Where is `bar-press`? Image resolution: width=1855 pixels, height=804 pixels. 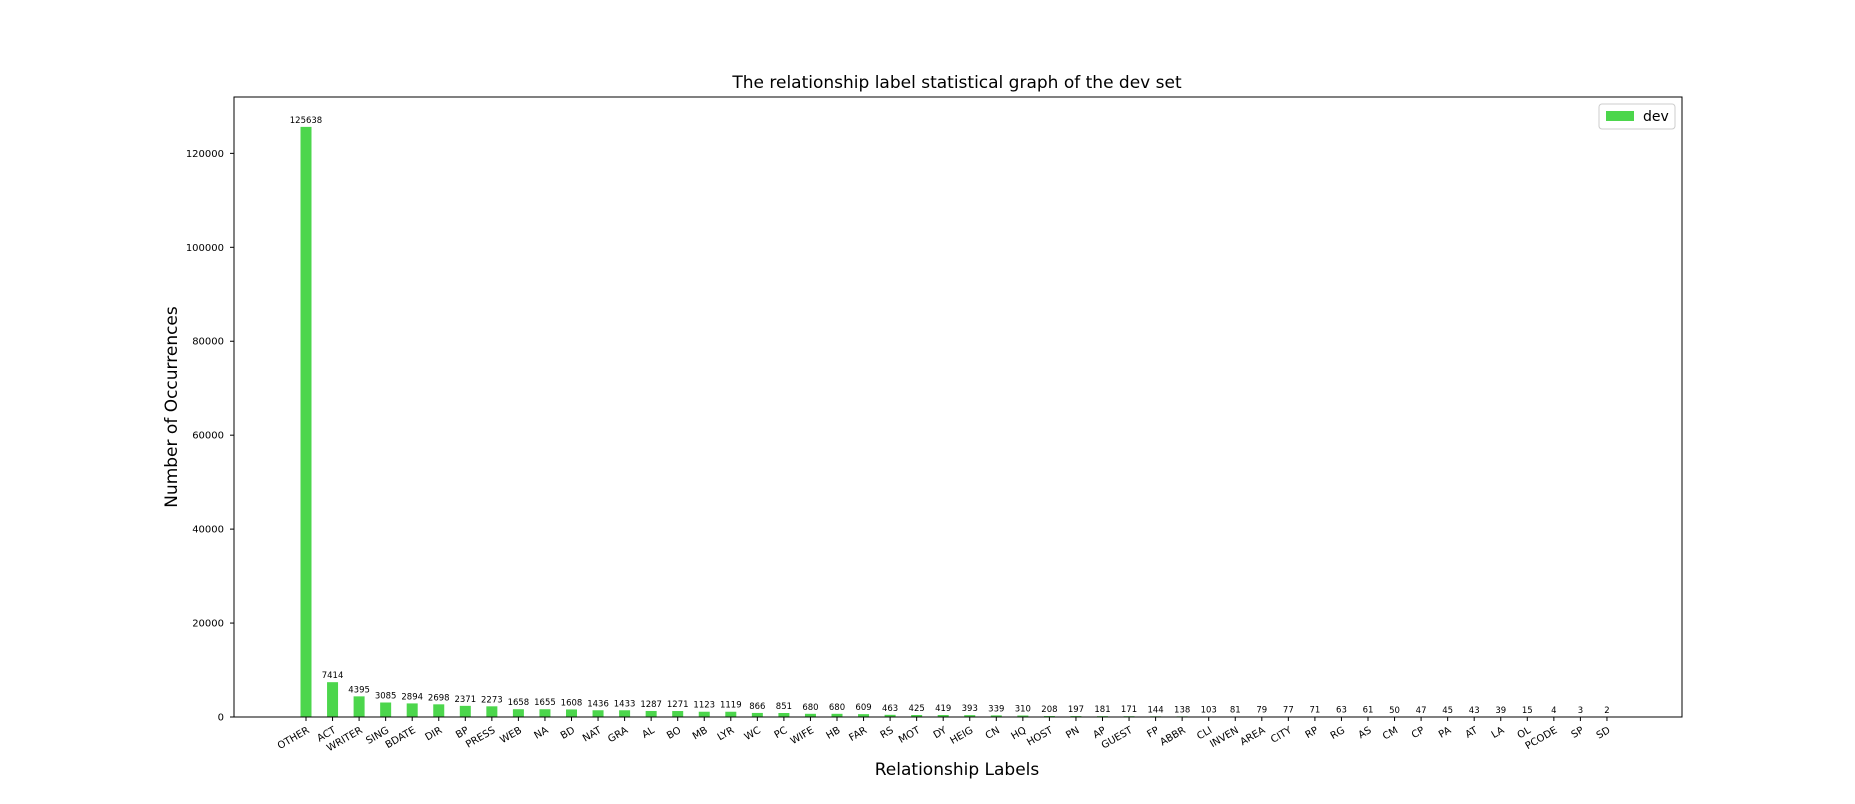
bar-press is located at coordinates (491, 711).